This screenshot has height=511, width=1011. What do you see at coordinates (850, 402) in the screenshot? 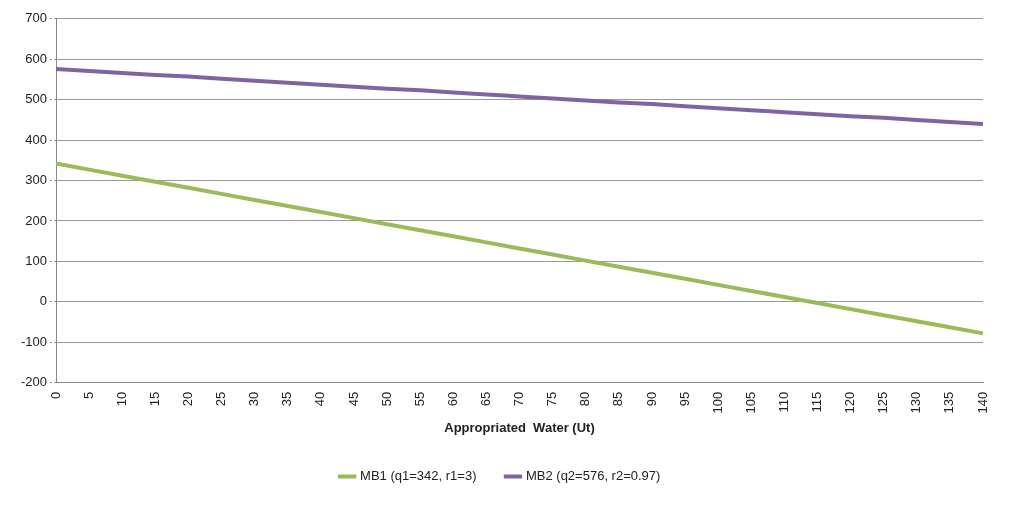
I see `x-tick-label: 120` at bounding box center [850, 402].